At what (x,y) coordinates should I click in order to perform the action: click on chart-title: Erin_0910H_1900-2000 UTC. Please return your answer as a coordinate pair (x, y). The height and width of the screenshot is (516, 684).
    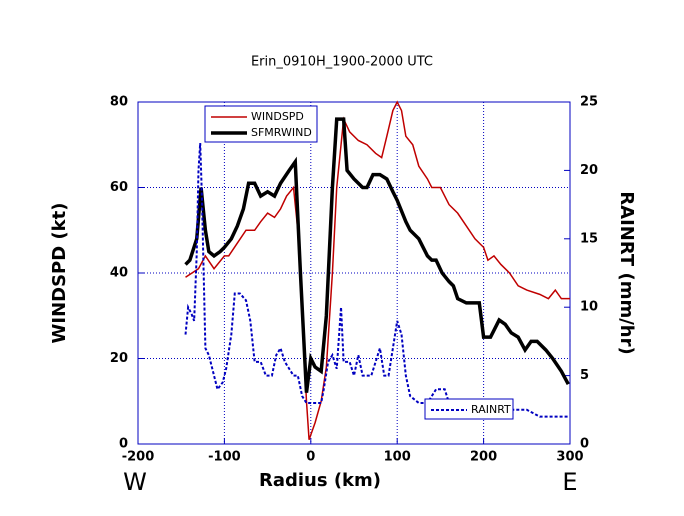
    Looking at the image, I should click on (342, 62).